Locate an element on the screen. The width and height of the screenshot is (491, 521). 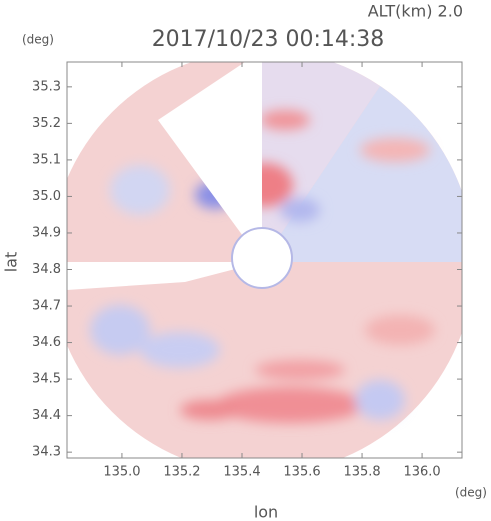
y-tick-label: 34.3 is located at coordinates (46, 452).